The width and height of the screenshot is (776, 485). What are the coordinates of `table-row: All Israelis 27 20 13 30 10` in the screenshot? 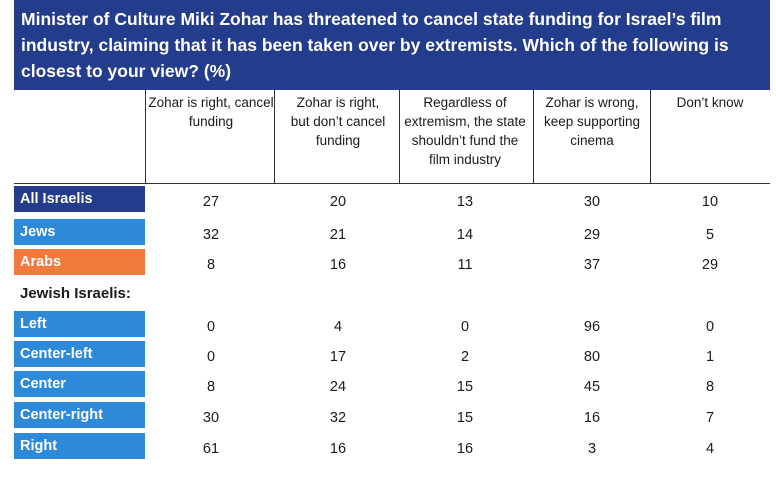 It's located at (388, 199).